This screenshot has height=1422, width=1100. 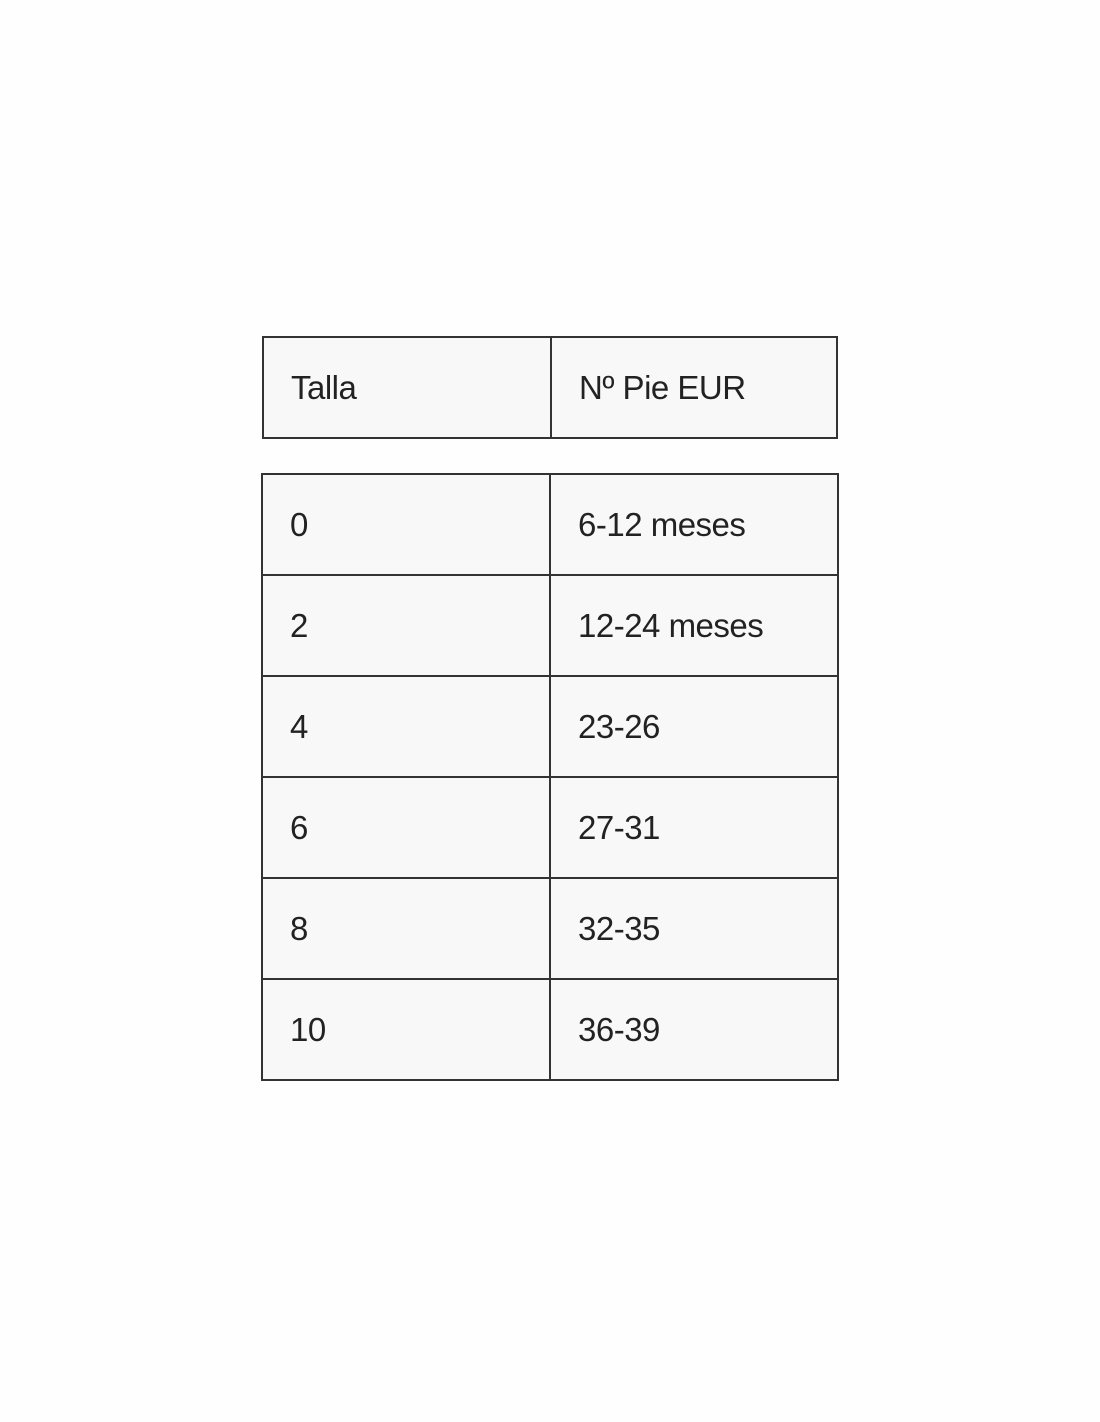 What do you see at coordinates (694, 524) in the screenshot?
I see `pie-eur-cell: 6-12 meses` at bounding box center [694, 524].